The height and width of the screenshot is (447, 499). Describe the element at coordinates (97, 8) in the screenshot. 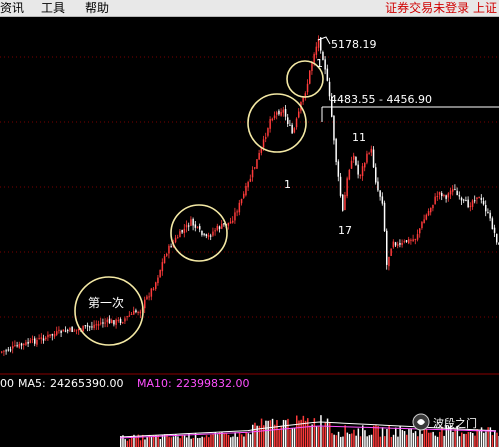

I see `menu-help: 帮助` at that location.